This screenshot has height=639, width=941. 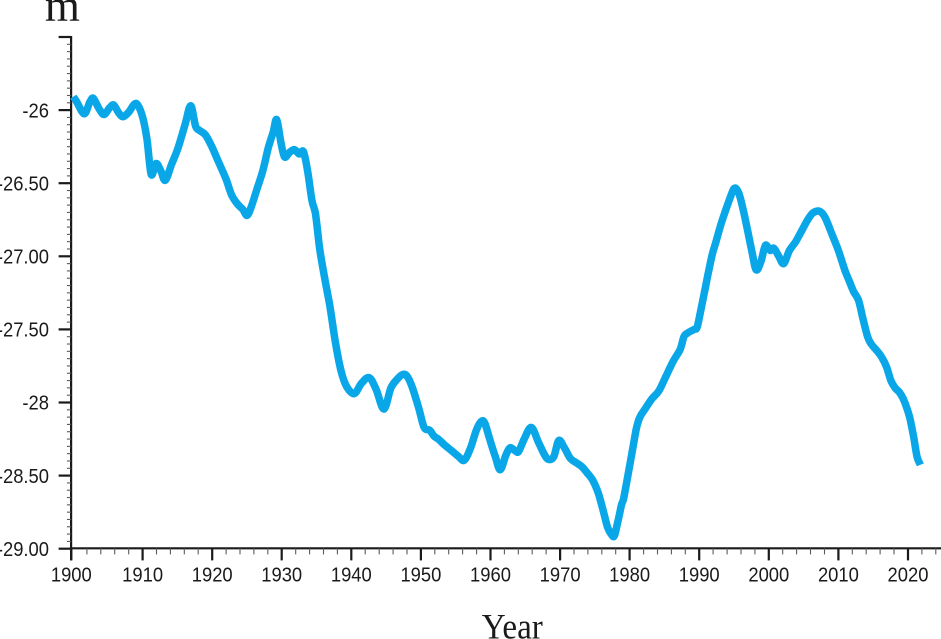 I want to click on svg-text: -27.50, so click(x=24, y=331).